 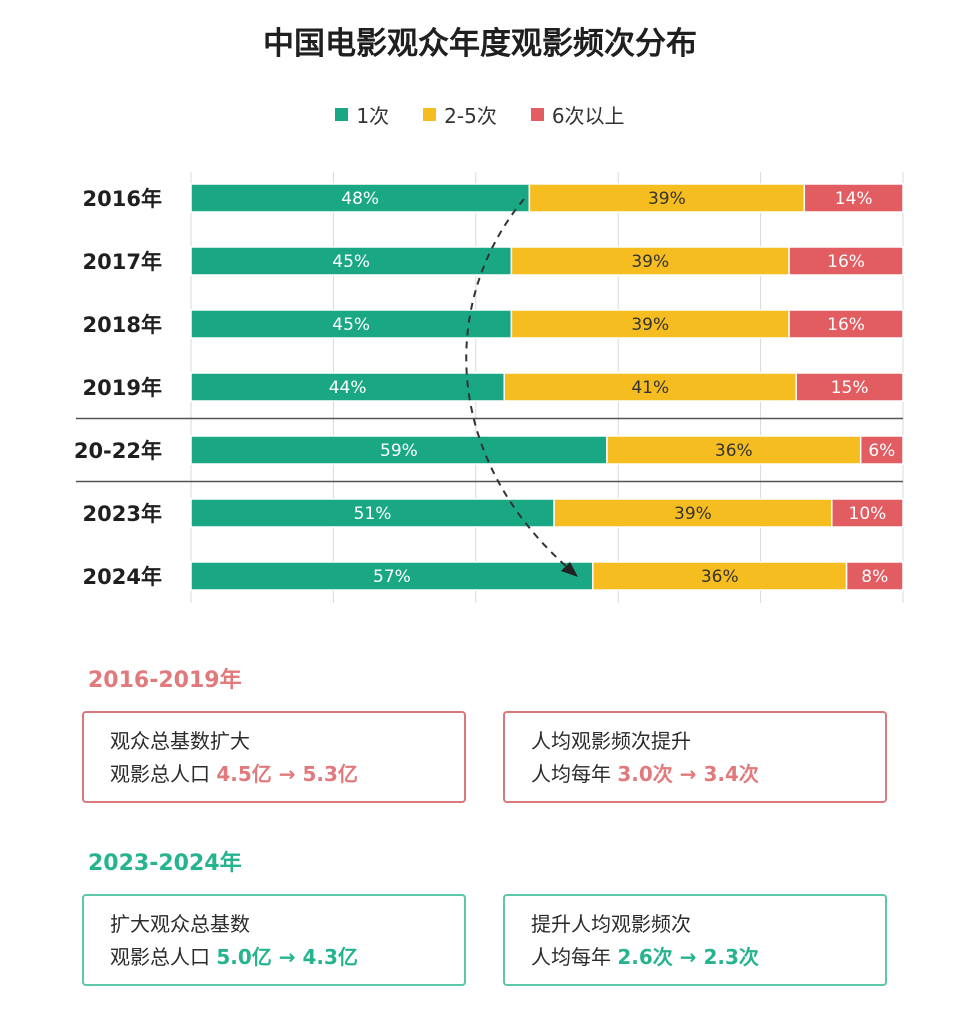 What do you see at coordinates (180, 924) in the screenshot?
I see `card-heading: 扩大观众总基数` at bounding box center [180, 924].